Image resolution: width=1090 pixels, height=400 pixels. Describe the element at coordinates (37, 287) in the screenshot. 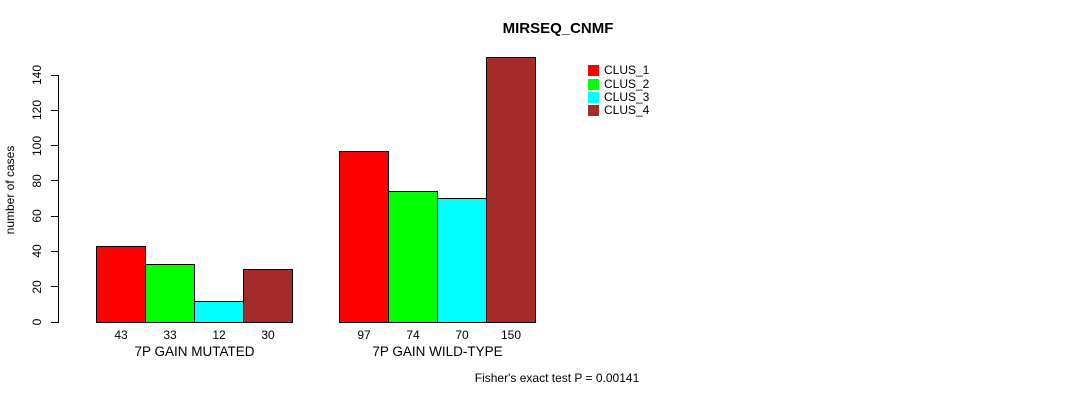

I see `y-tick-label: 20` at that location.